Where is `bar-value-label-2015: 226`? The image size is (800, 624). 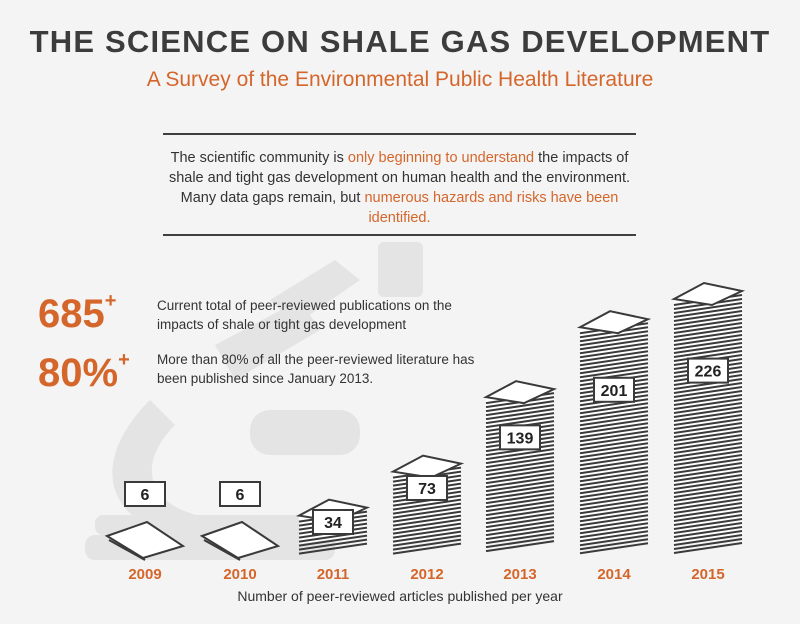 bar-value-label-2015: 226 is located at coordinates (708, 372).